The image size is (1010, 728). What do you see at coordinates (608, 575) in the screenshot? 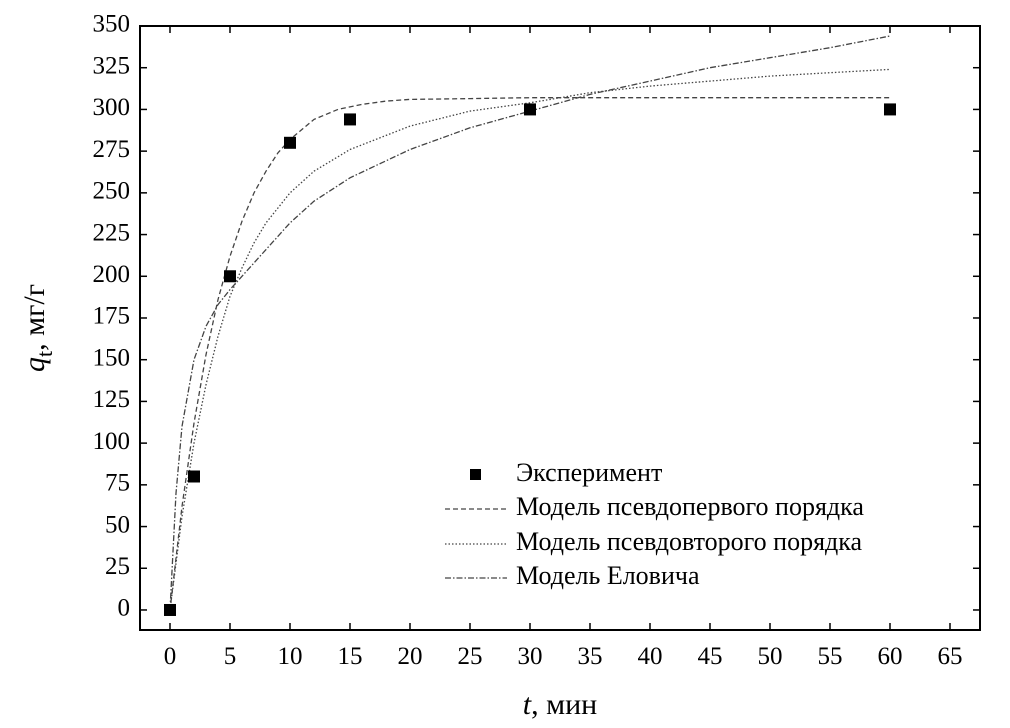
I see `legend-label-elovich: Модель Еловича` at bounding box center [608, 575].